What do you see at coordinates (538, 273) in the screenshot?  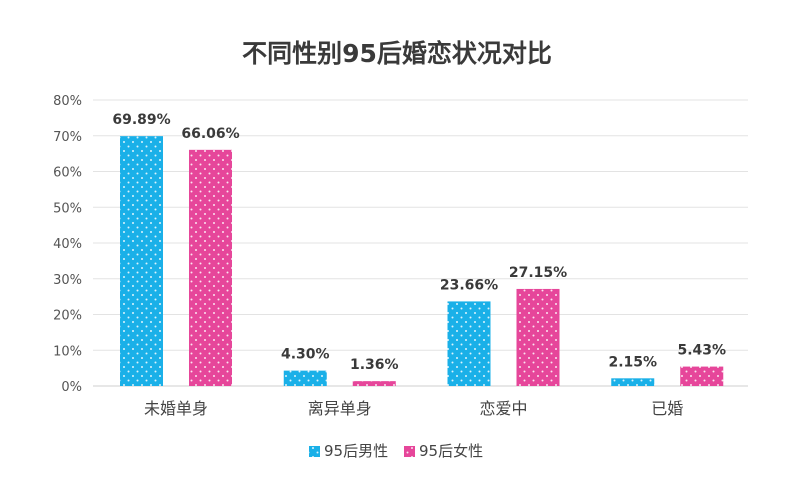 I see `data-label: 27.15%` at bounding box center [538, 273].